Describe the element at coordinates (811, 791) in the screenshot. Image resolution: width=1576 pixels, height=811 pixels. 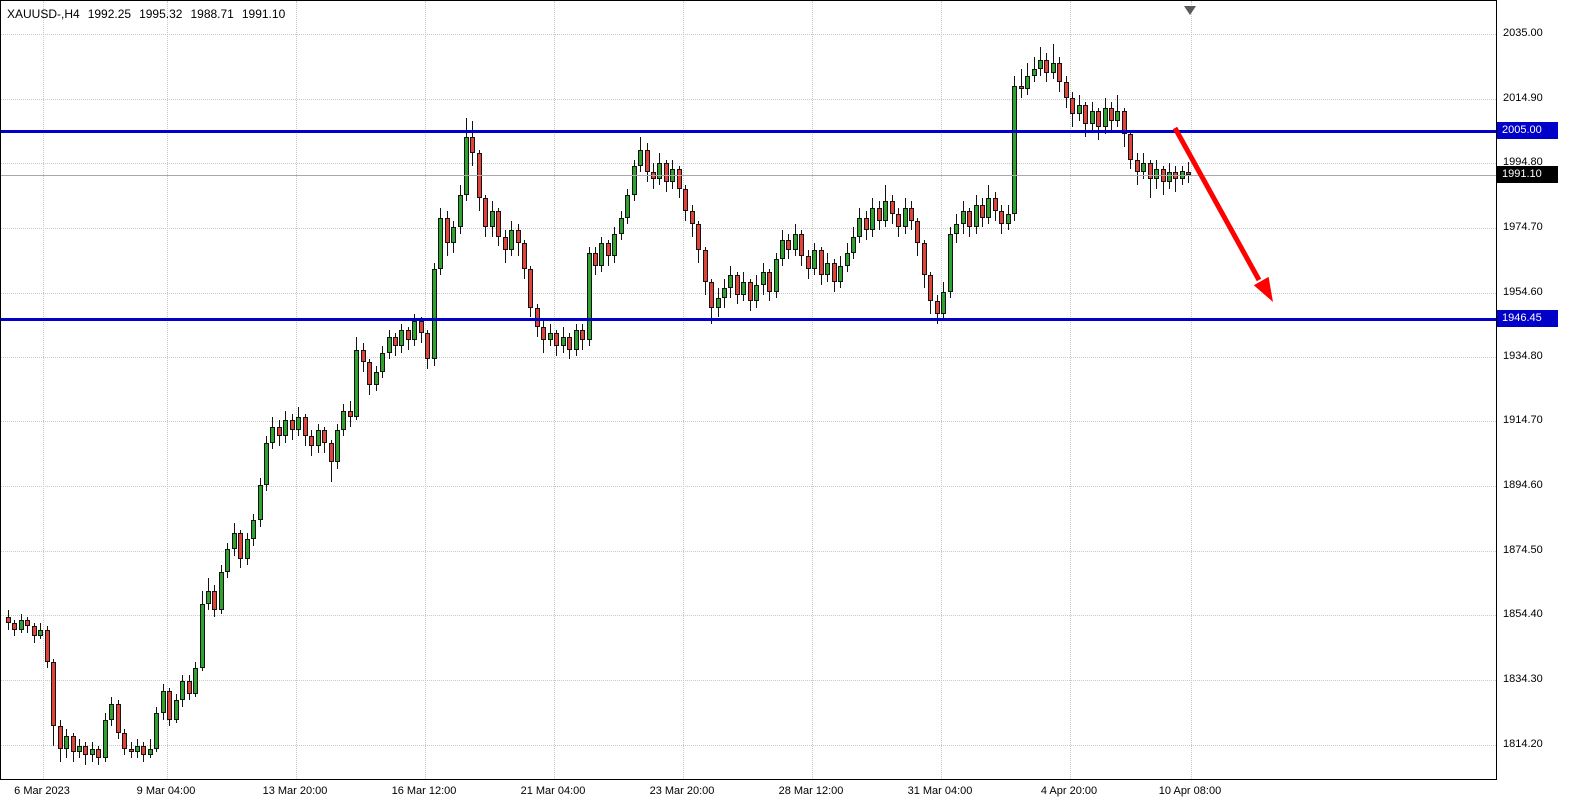
I see `time-tick-label: 28 Mar 12:00` at that location.